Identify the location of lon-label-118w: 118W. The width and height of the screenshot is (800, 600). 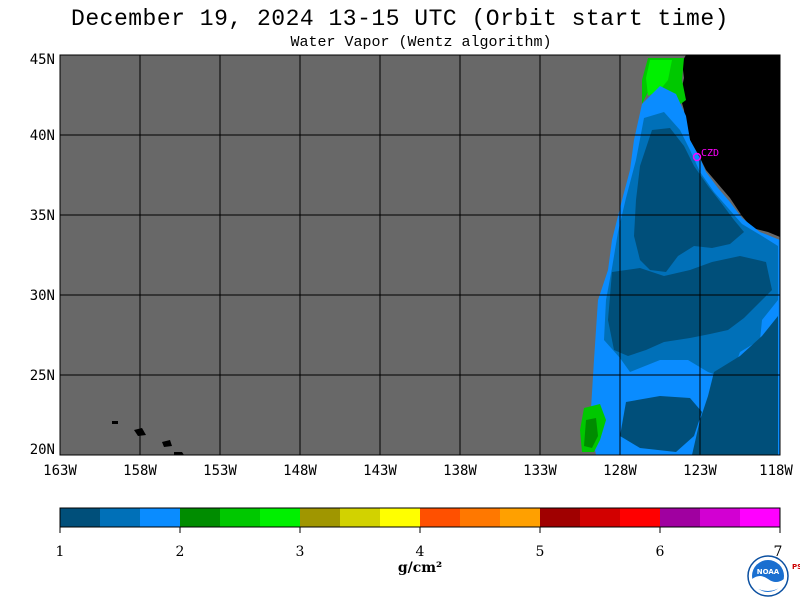
(776, 471).